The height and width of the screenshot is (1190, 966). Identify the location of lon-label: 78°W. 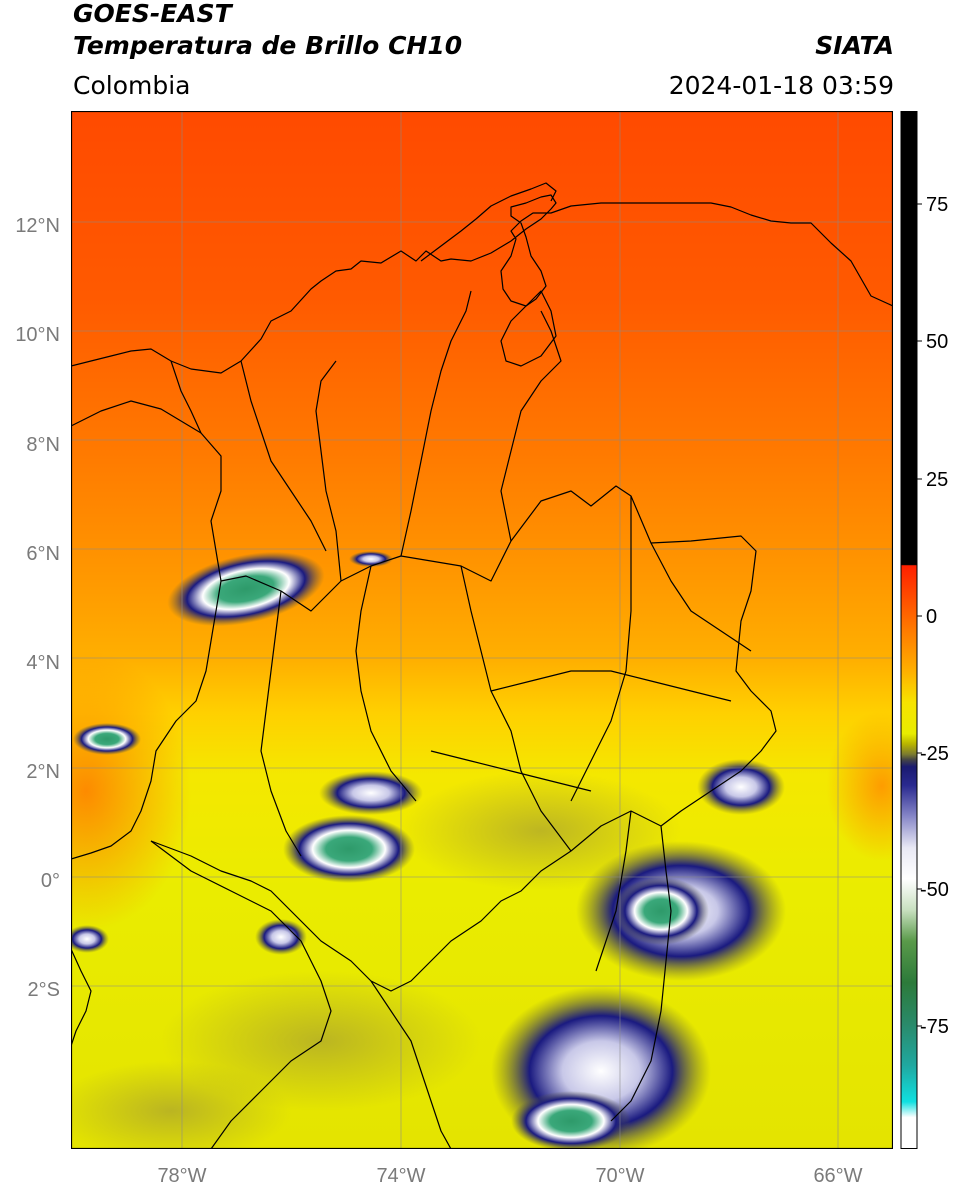
(181, 1176).